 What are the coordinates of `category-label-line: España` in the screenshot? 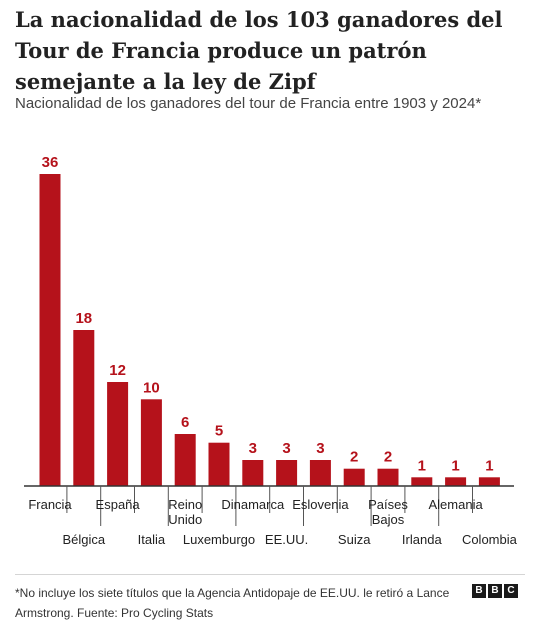 It's located at (118, 504).